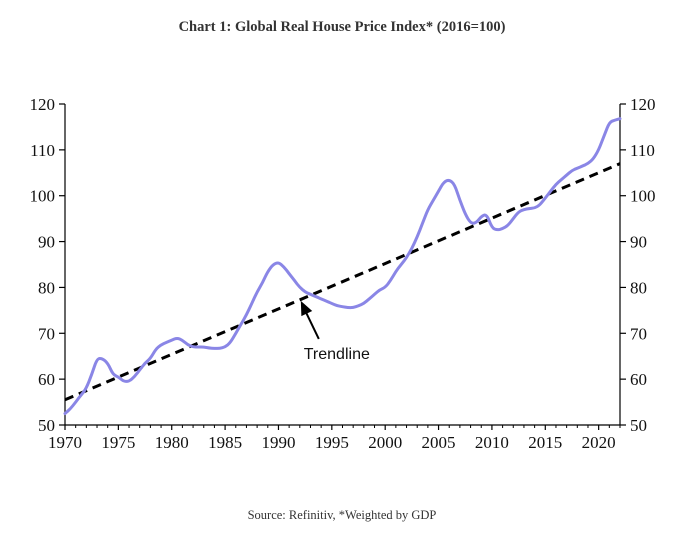  What do you see at coordinates (643, 104) in the screenshot?
I see `y-tick-label-right: 120` at bounding box center [643, 104].